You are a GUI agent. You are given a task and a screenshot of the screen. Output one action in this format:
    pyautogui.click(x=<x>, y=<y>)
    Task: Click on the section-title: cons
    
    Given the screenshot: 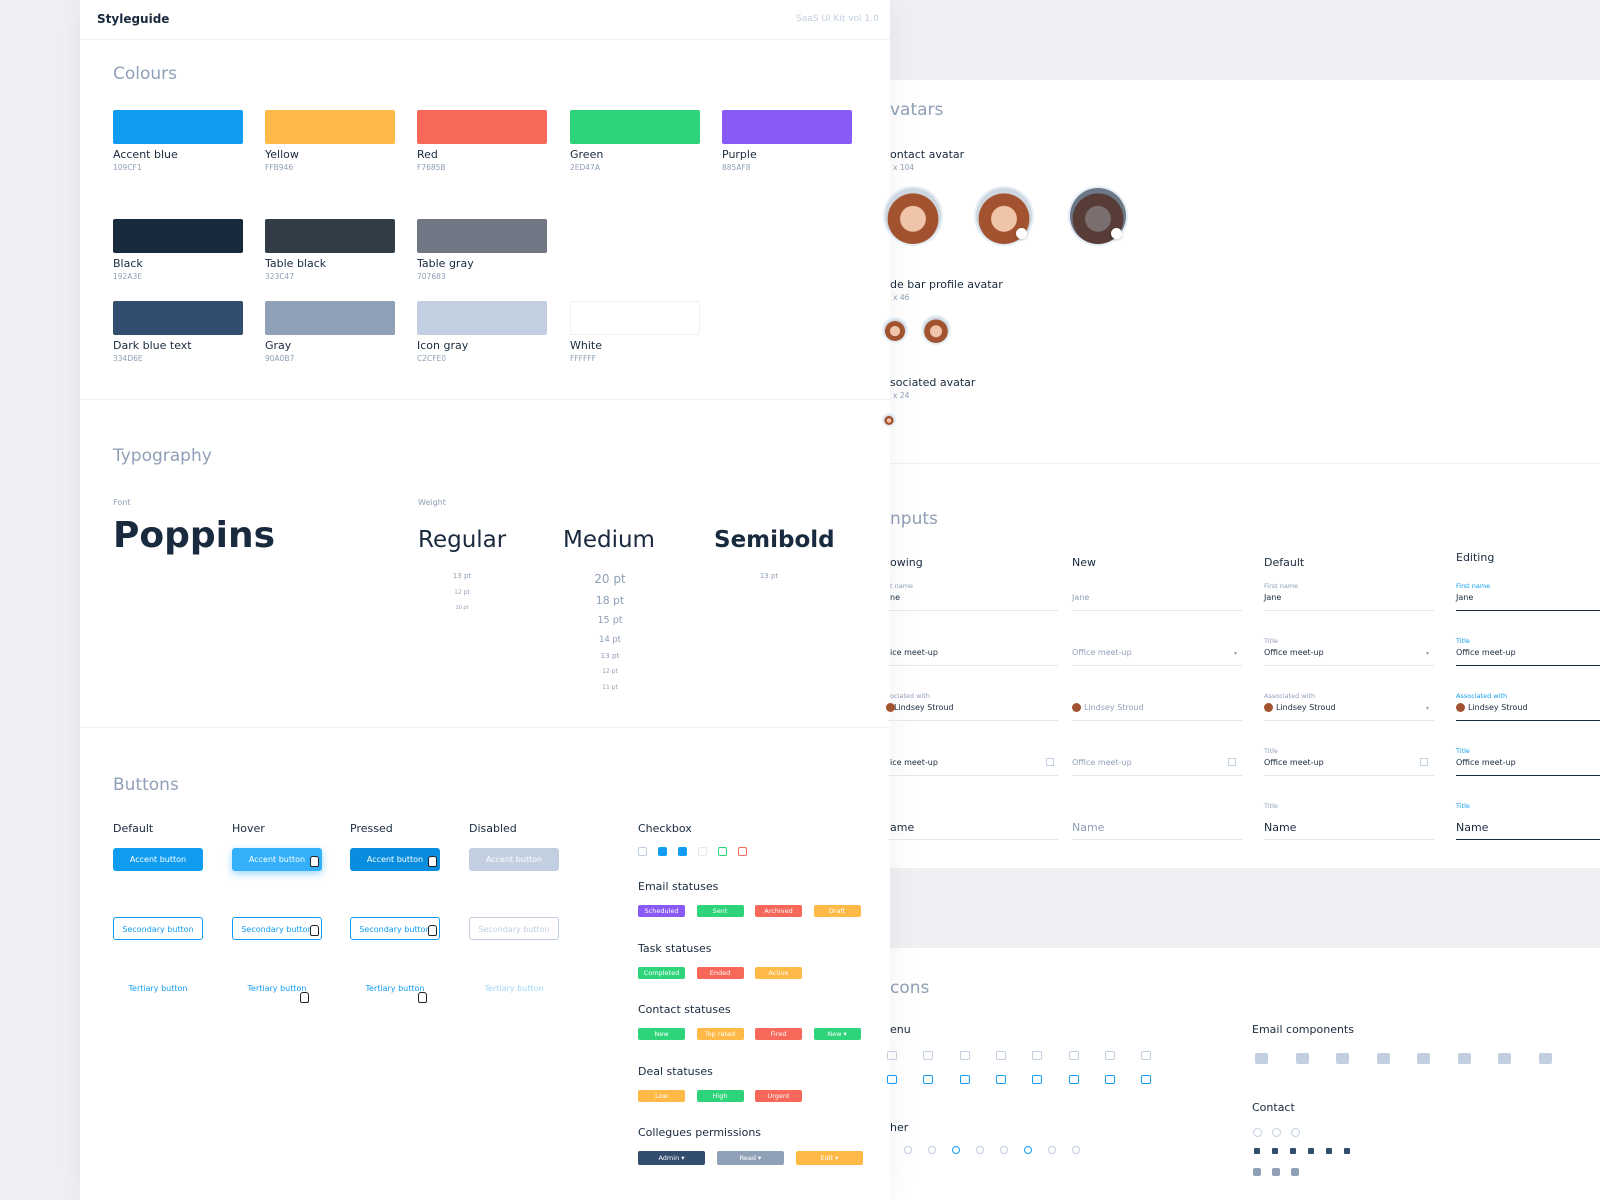 What is the action you would take?
    pyautogui.click(x=910, y=988)
    